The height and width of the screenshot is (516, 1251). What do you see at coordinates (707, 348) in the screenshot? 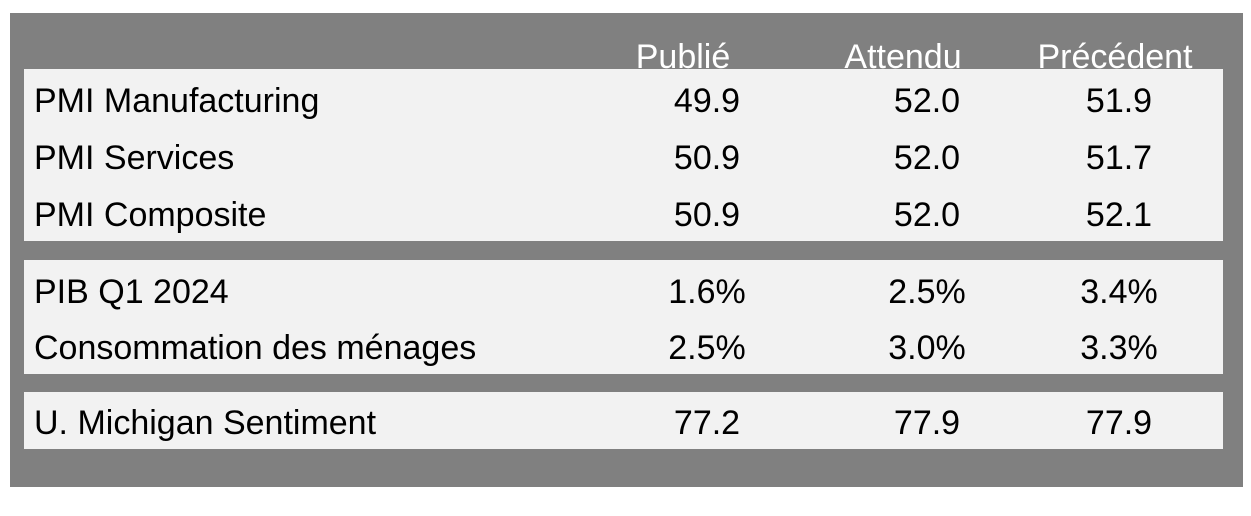
I see `published-value: 2.5%` at bounding box center [707, 348].